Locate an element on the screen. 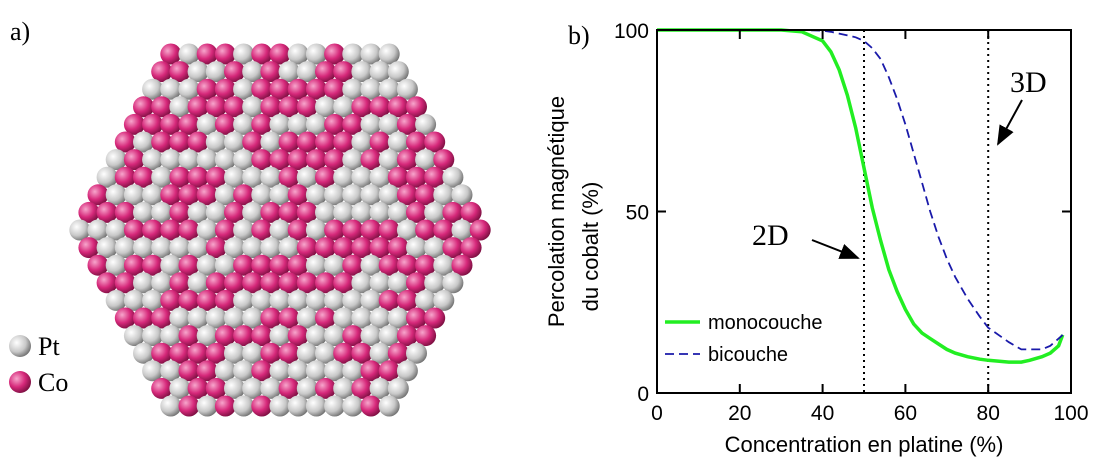  legend-label: bicouche is located at coordinates (748, 355).